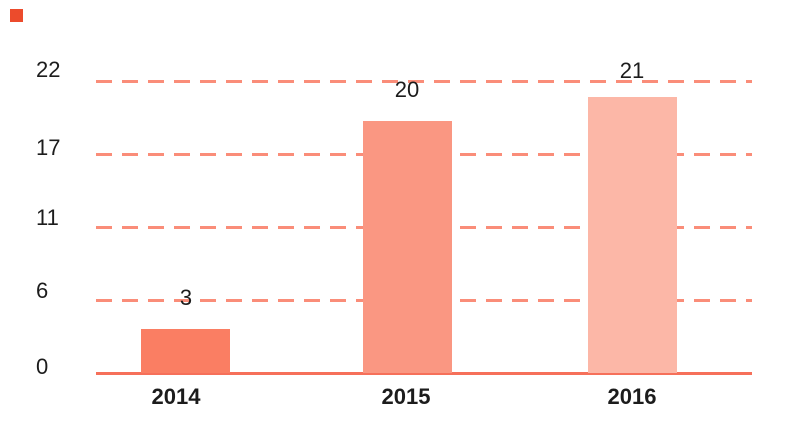 This screenshot has height=445, width=786. I want to click on bar-2016, so click(632, 235).